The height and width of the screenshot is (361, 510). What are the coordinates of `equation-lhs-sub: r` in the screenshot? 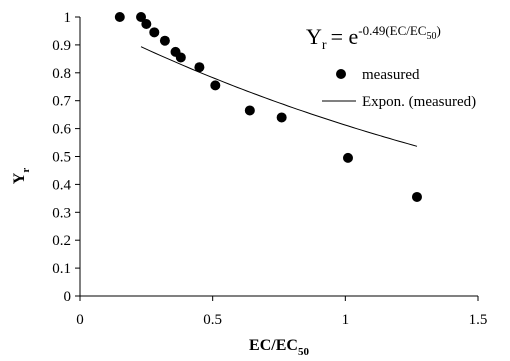 It's located at (324, 45).